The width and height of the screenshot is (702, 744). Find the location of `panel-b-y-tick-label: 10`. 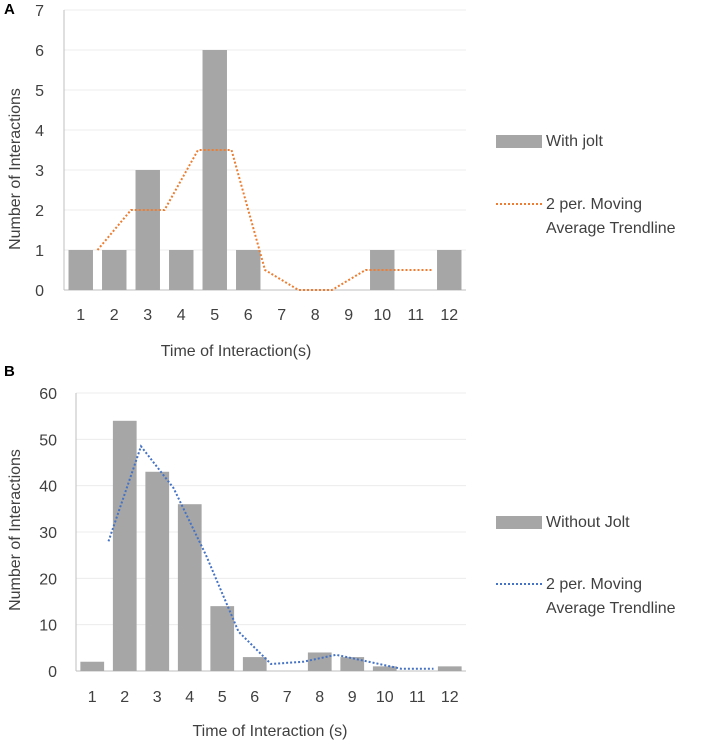

panel-b-y-tick-label: 10 is located at coordinates (48, 626).